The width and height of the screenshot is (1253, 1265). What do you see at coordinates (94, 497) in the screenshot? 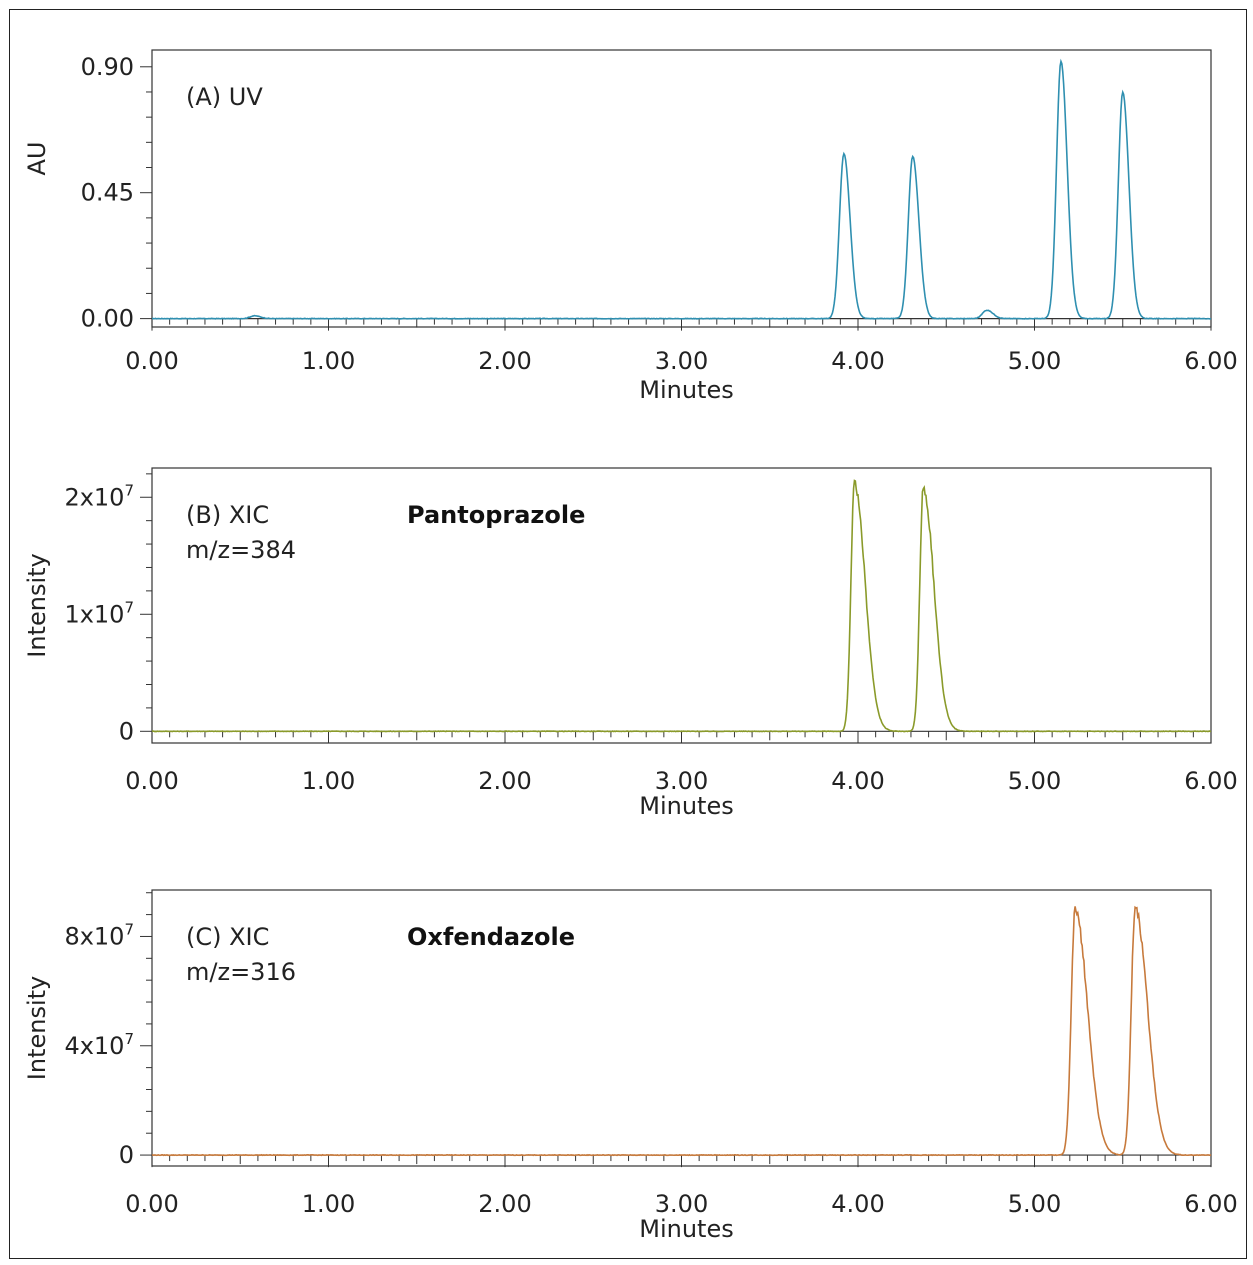
I see `y-tick-base: 2x10` at bounding box center [94, 497].